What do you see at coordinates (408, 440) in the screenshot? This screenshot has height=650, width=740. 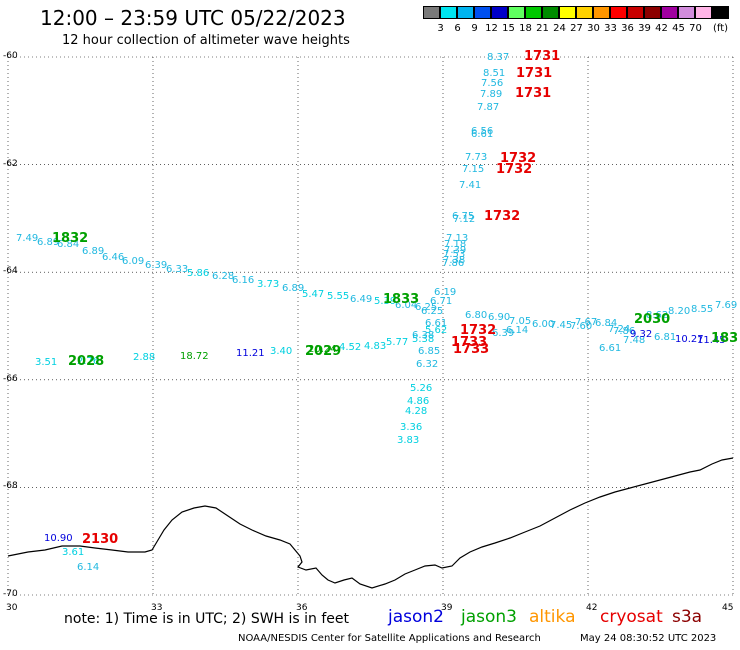 I see `wave-height-value: 3.83` at bounding box center [408, 440].